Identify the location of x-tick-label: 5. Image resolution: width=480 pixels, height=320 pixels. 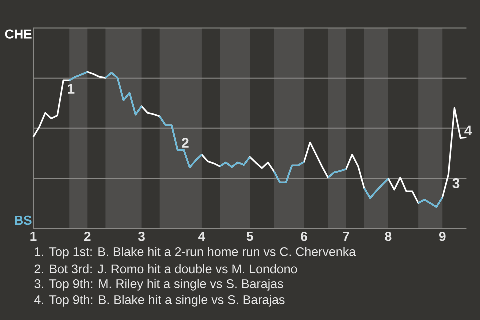
(250, 237).